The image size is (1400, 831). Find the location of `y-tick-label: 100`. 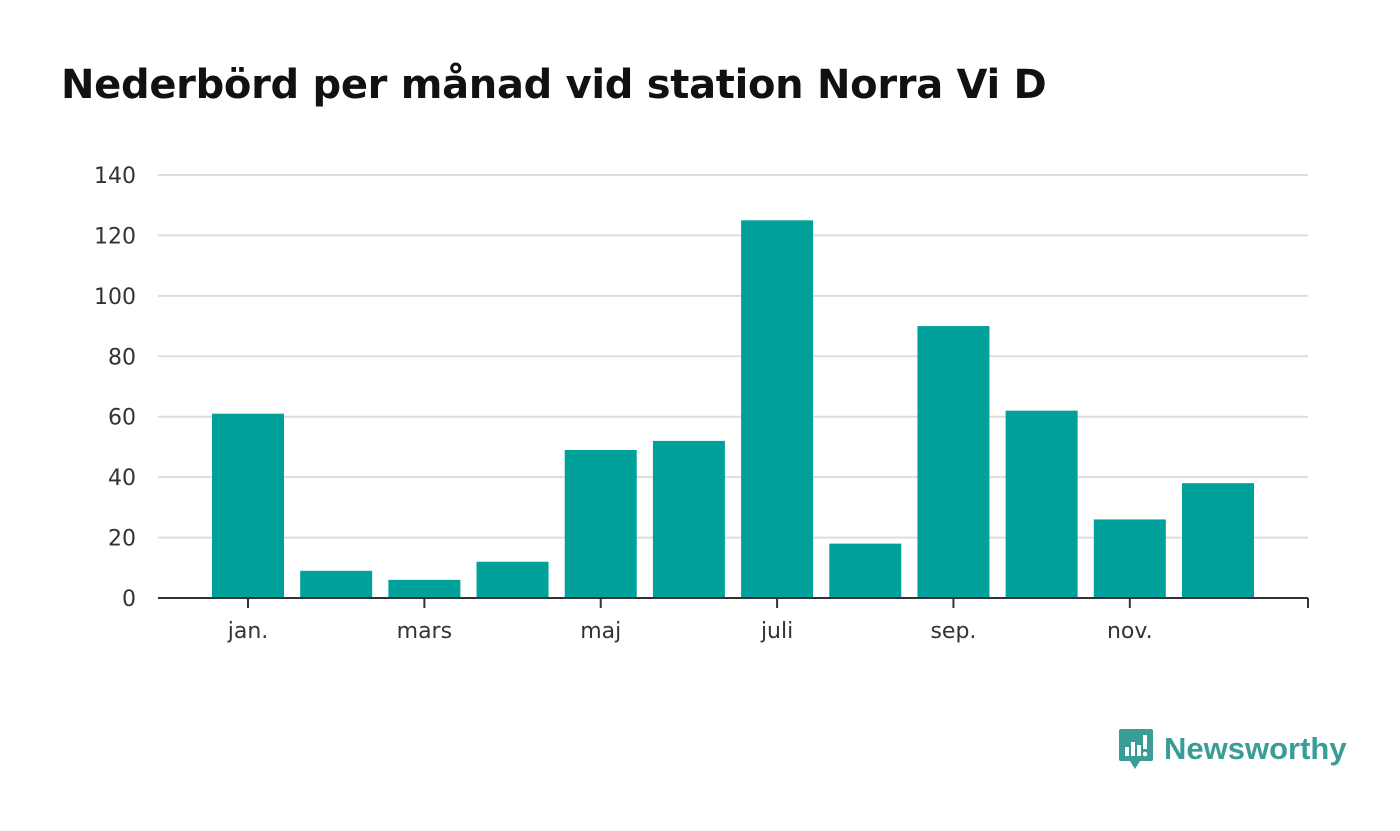

y-tick-label: 100 is located at coordinates (115, 297).